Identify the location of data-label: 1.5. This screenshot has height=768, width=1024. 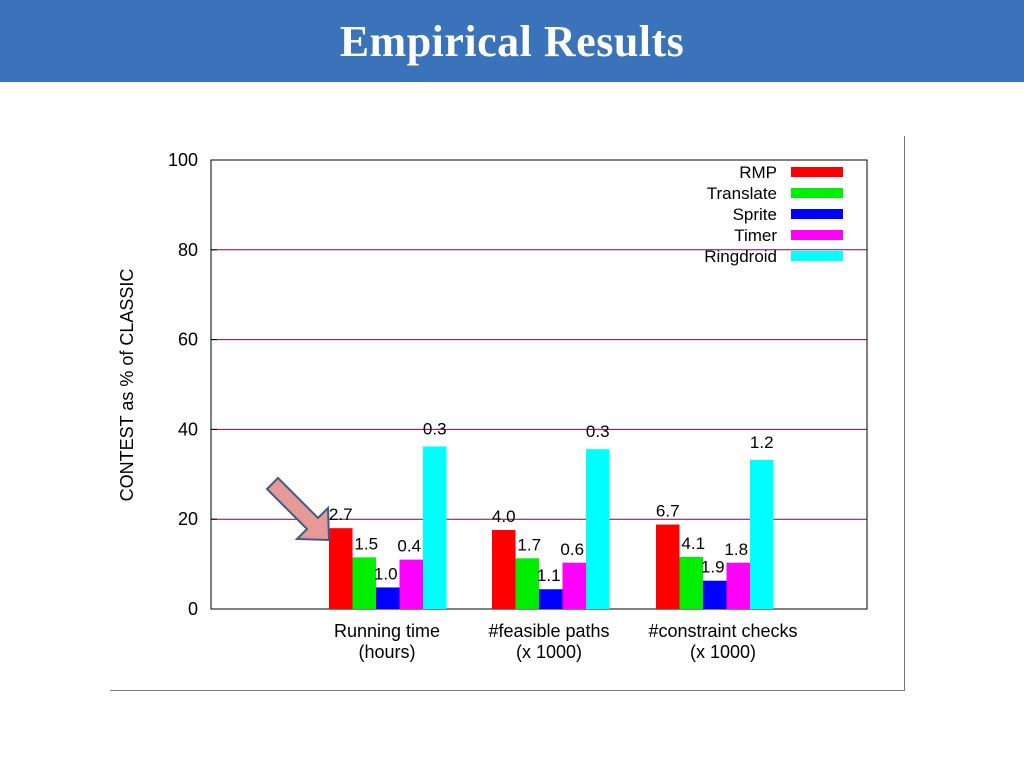
(366, 543).